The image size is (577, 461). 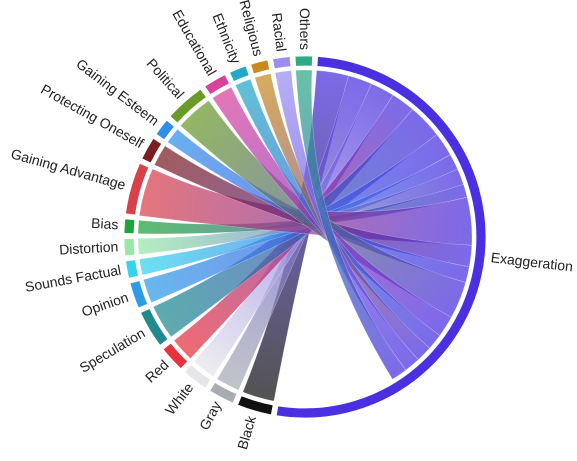 I want to click on group-label-black: Black, so click(x=246, y=432).